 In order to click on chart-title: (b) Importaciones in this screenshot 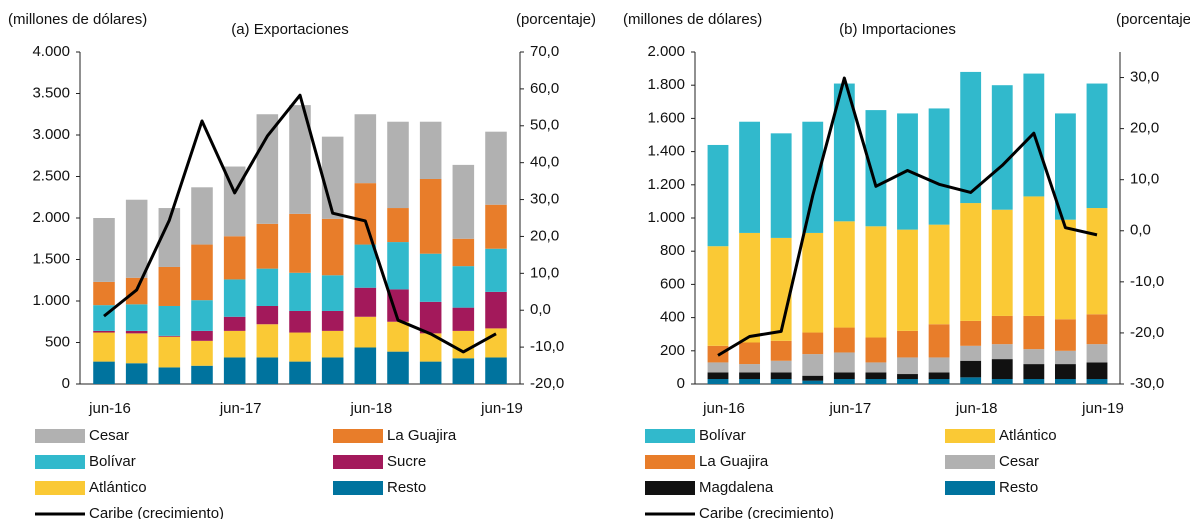, I will do `click(897, 29)`.